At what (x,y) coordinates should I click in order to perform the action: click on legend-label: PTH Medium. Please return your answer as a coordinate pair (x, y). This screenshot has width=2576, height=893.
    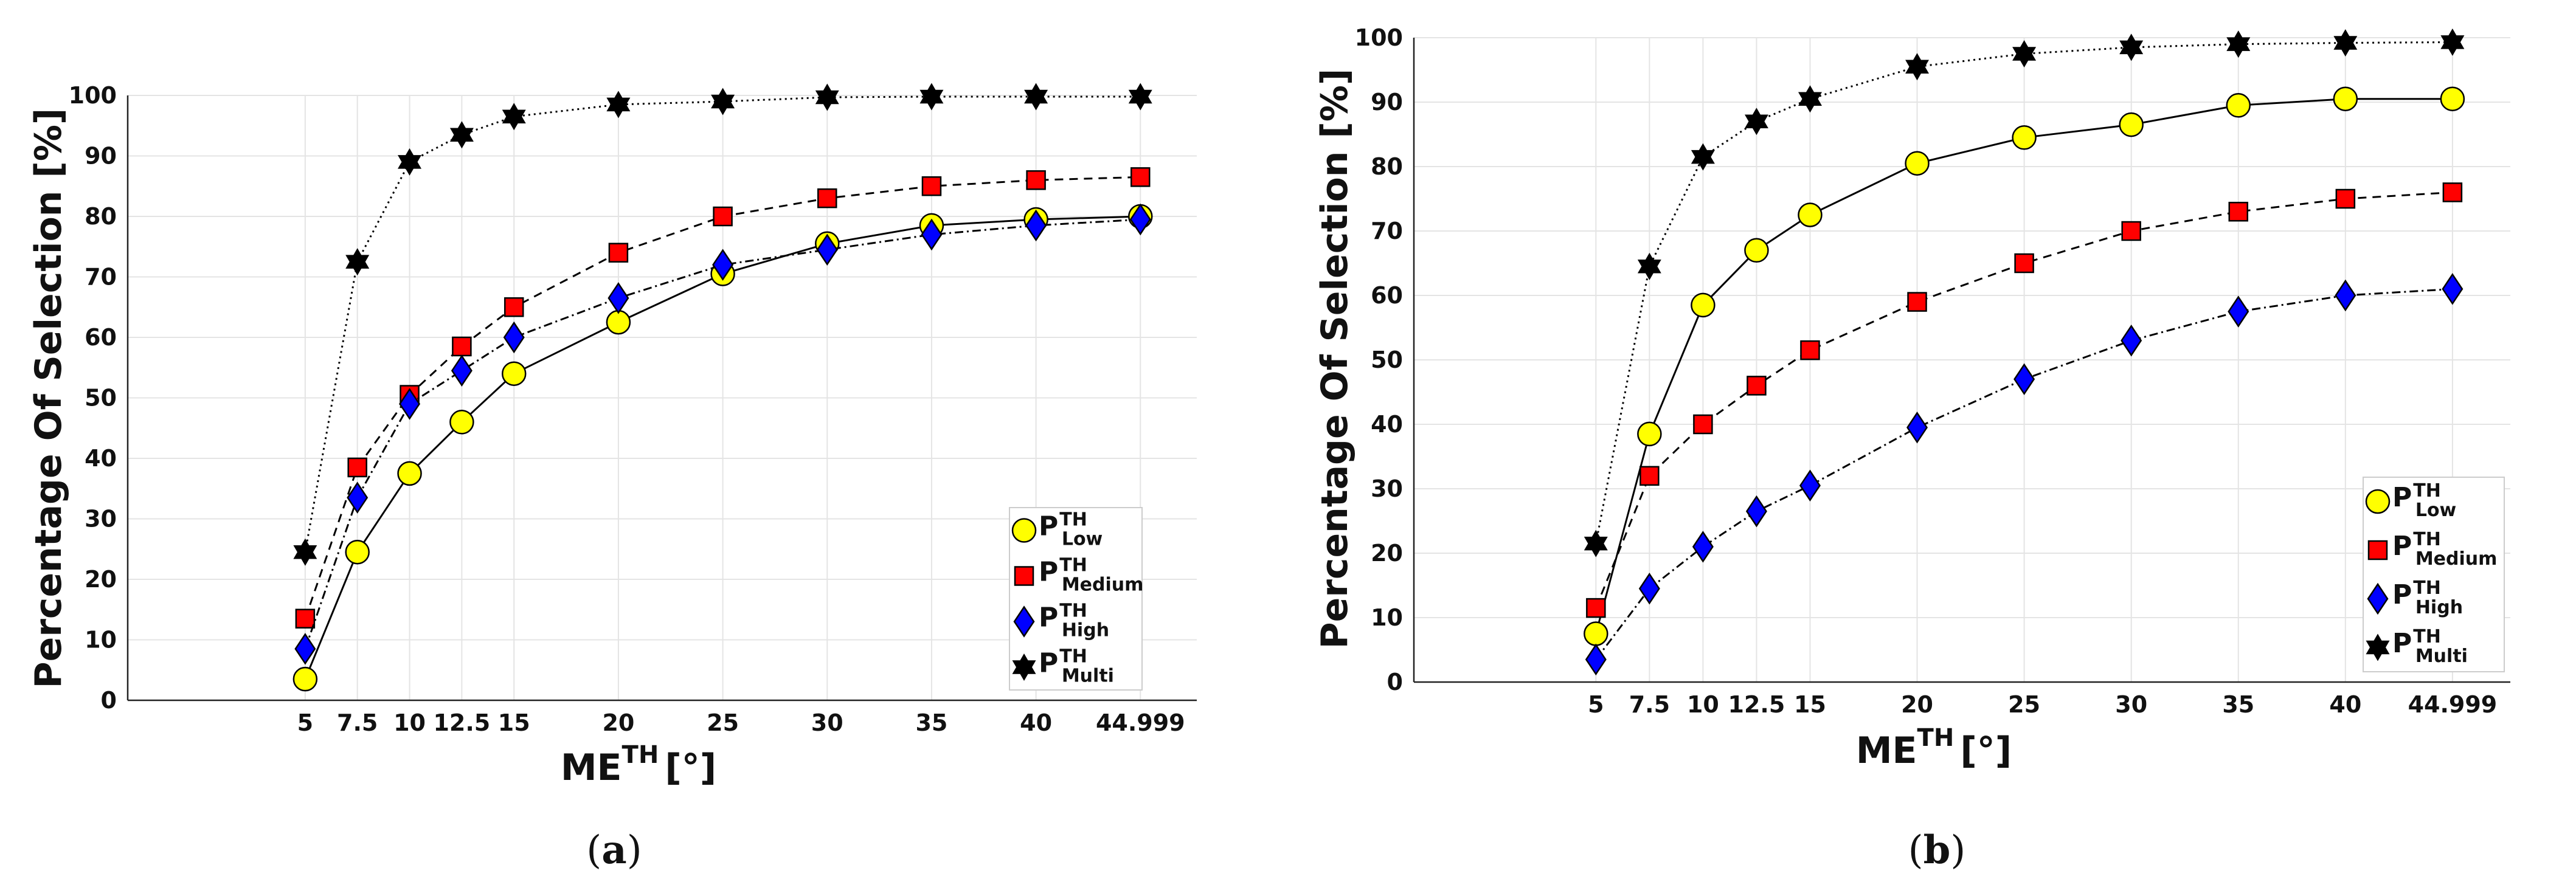
    Looking at the image, I should click on (1091, 575).